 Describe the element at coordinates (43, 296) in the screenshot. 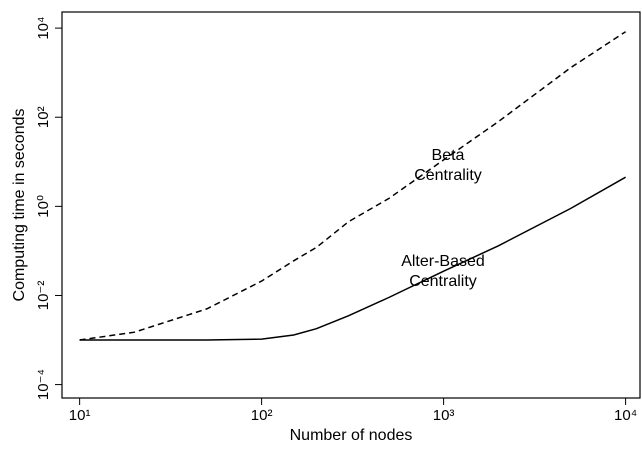

I see `y-tick-label: 10⁻²` at that location.